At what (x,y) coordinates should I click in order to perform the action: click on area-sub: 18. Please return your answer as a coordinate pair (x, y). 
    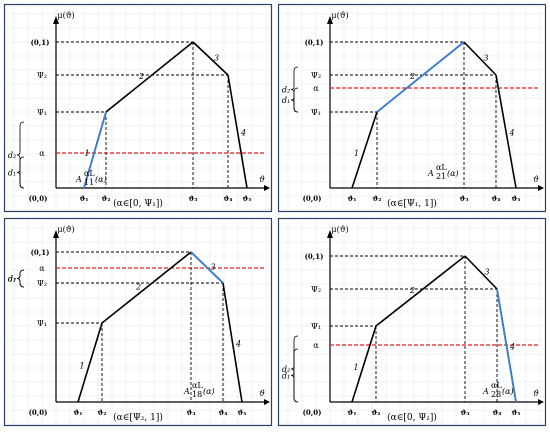
    Looking at the image, I should click on (197, 394).